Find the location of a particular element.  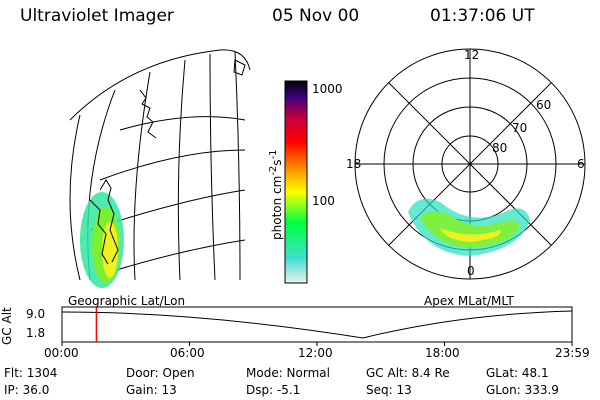

colorbar-tick-1000: 1000 is located at coordinates (327, 89).